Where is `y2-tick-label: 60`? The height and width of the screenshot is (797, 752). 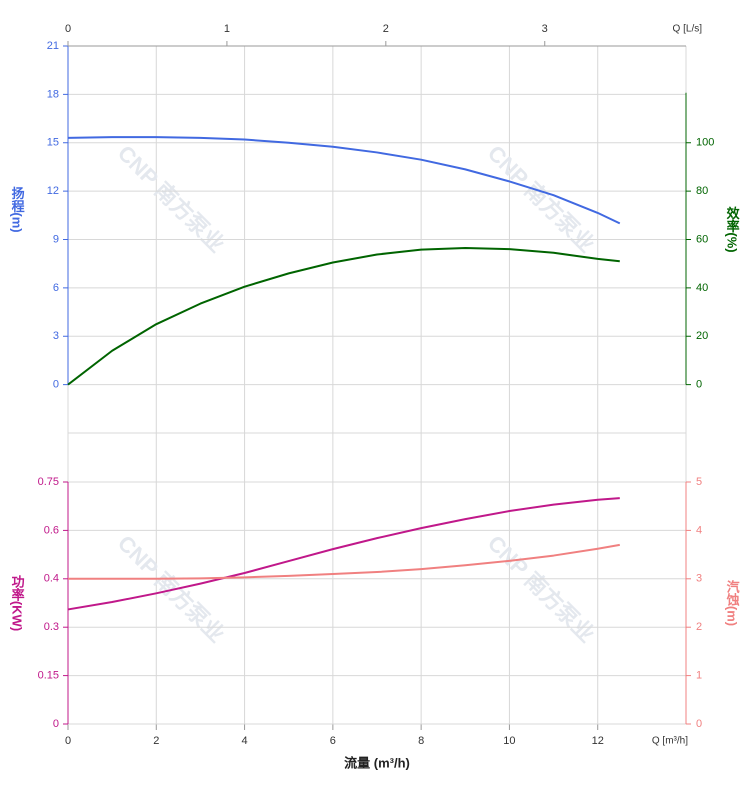 y2-tick-label: 60 is located at coordinates (702, 239).